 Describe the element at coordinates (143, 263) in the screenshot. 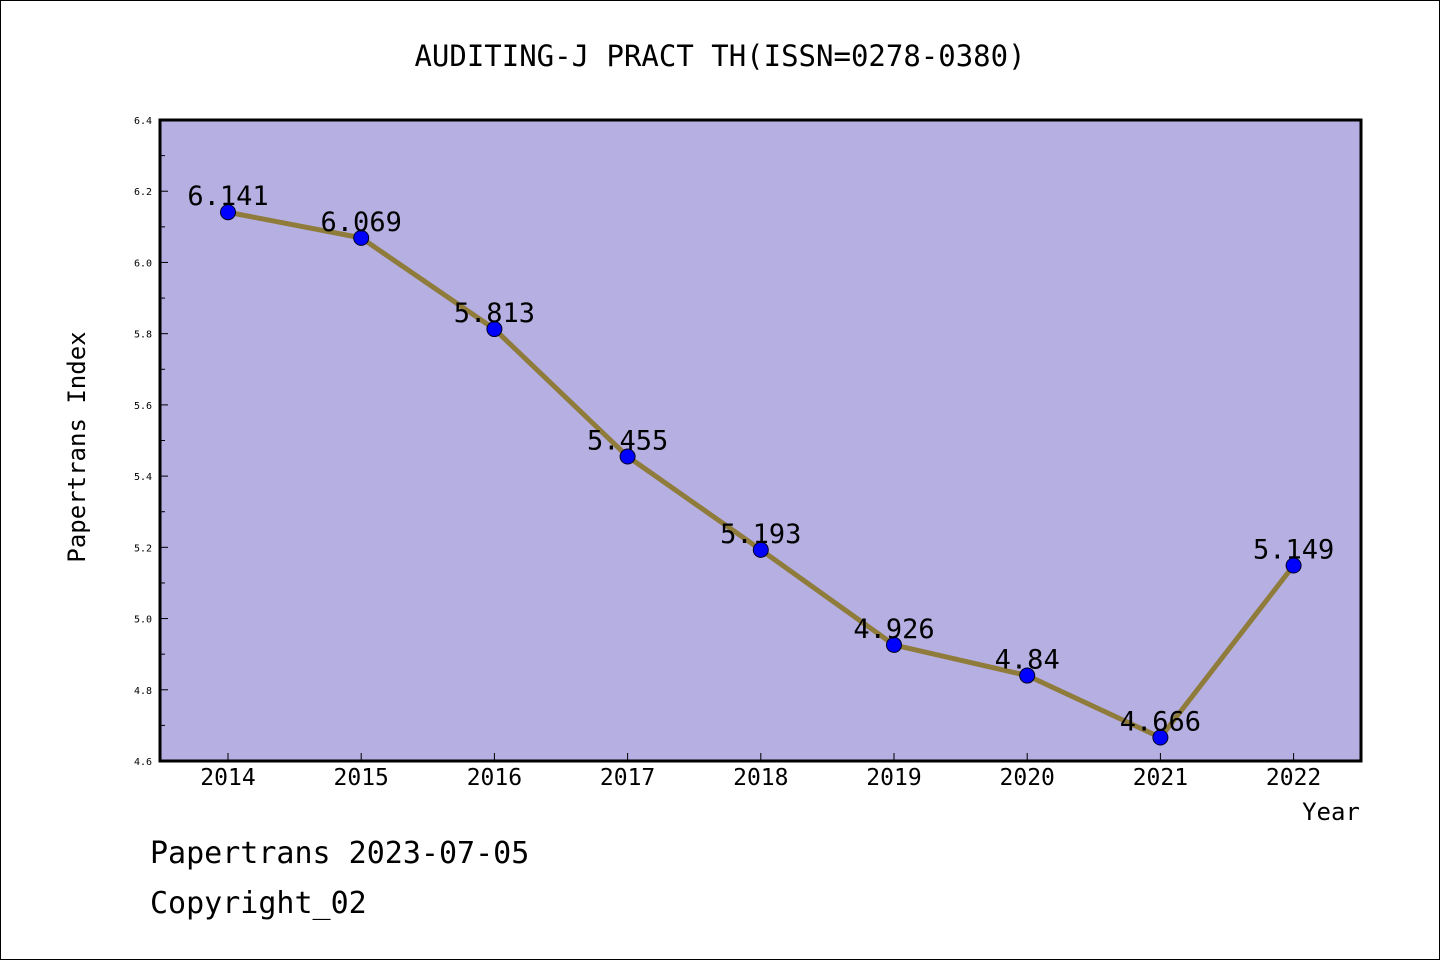

I see `y-tick-label: 6.0` at that location.